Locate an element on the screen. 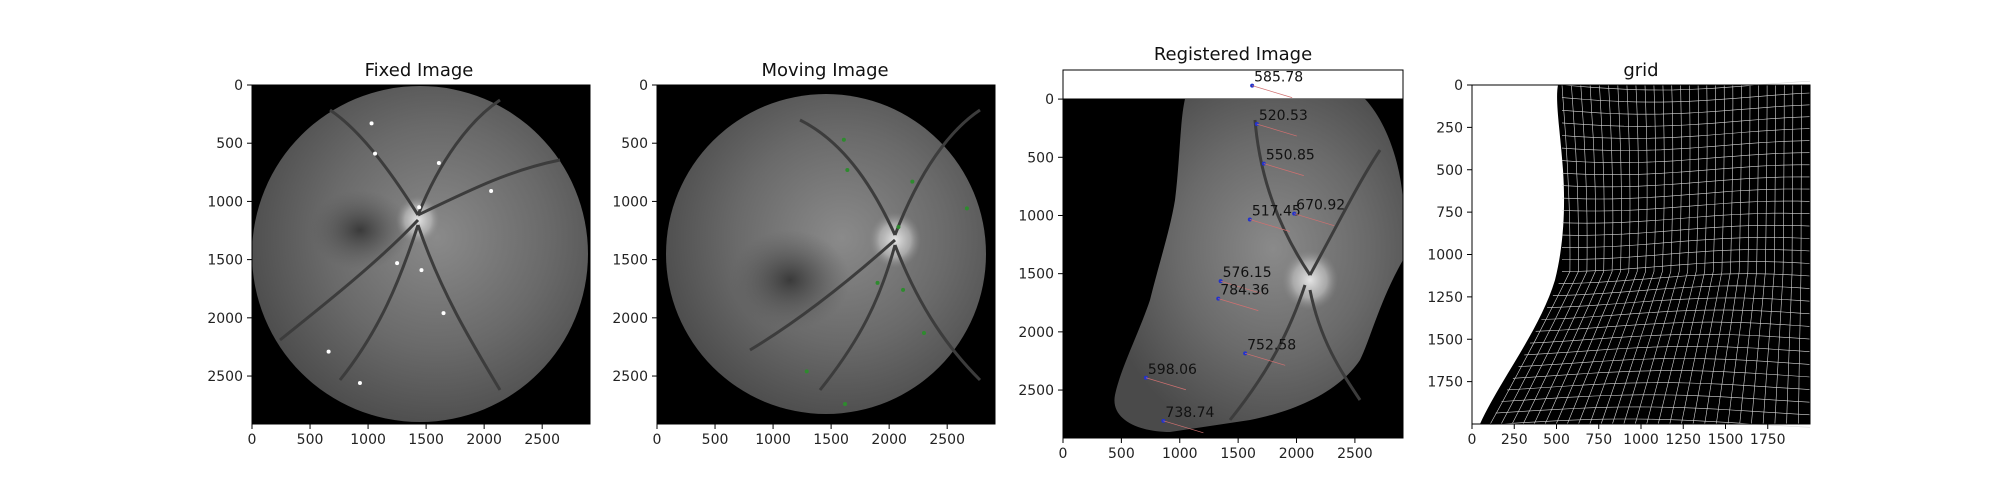  distance-label: 670.92 is located at coordinates (1320, 206).